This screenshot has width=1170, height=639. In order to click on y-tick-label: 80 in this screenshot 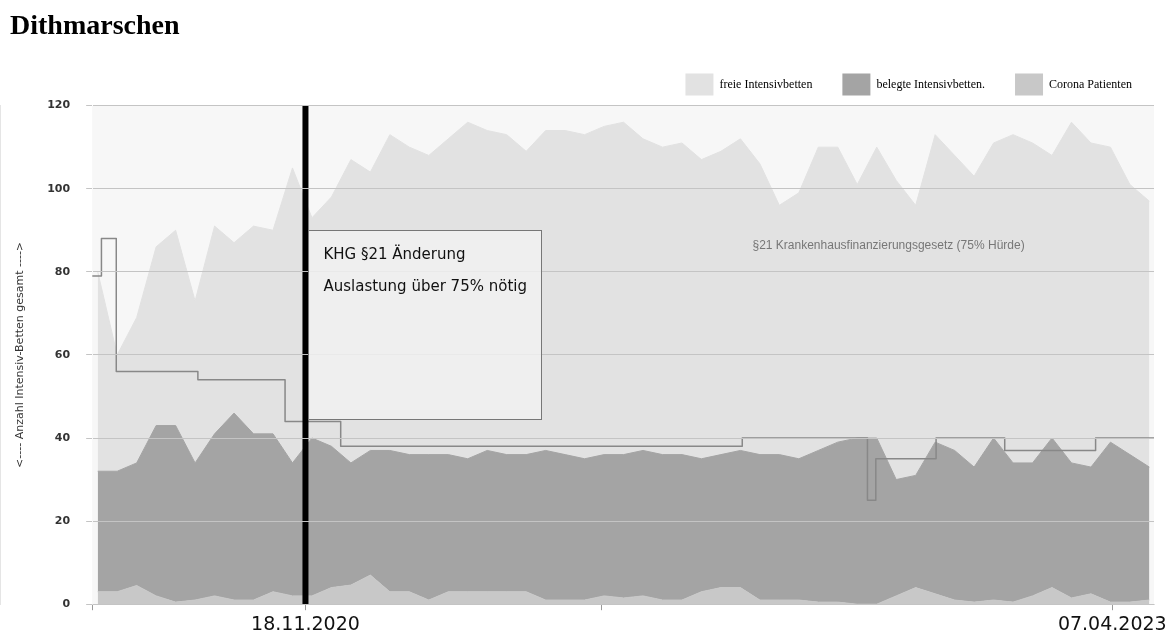, I will do `click(62, 271)`.